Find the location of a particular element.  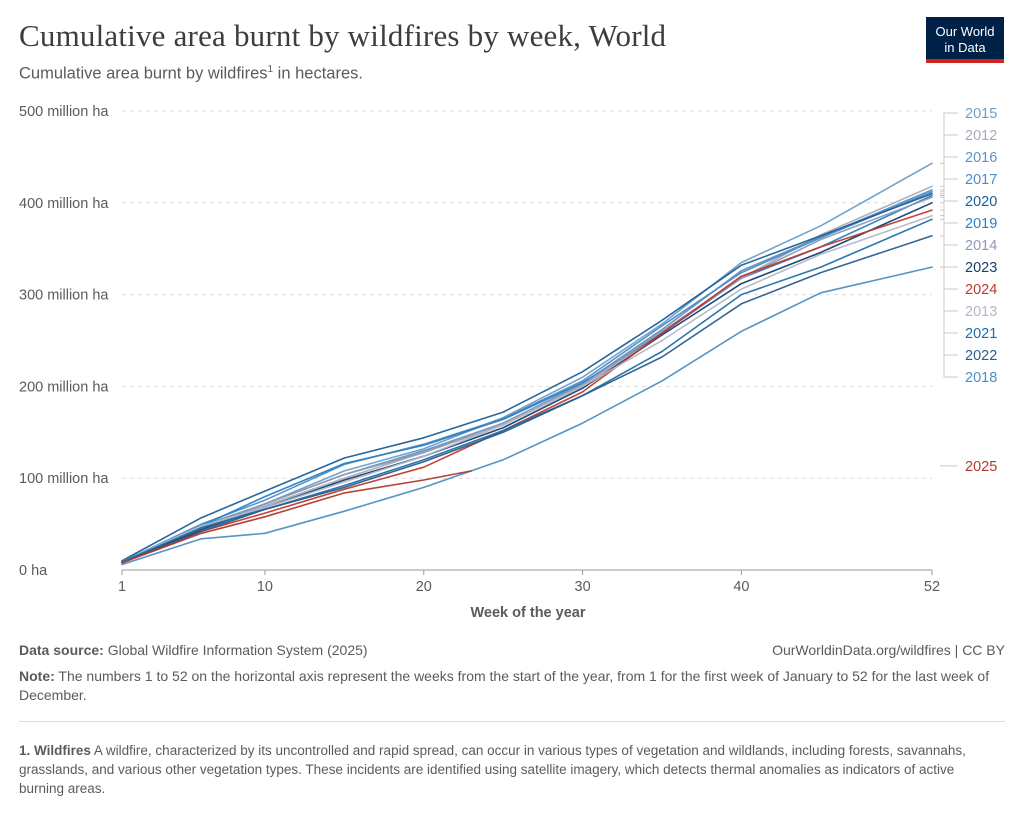

footnote-label: 1. Wildfires is located at coordinates (55, 750).